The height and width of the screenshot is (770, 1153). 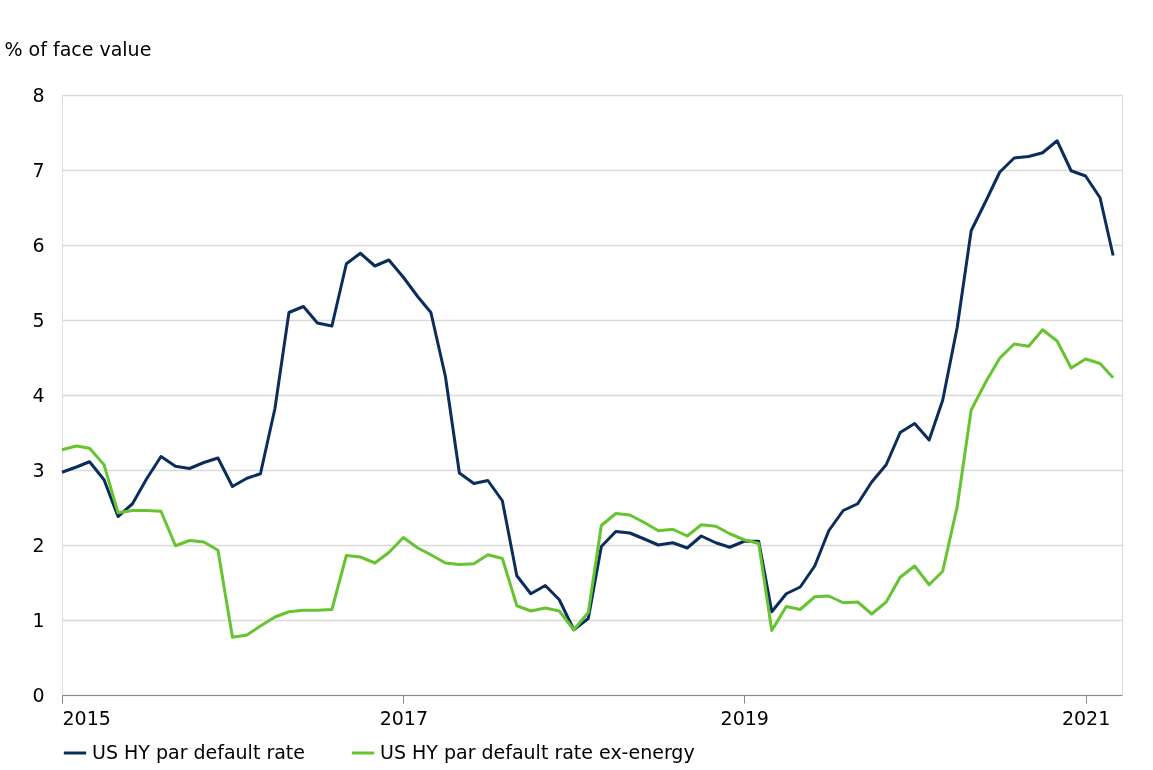 I want to click on y-tick-label: 0, so click(x=38, y=694).